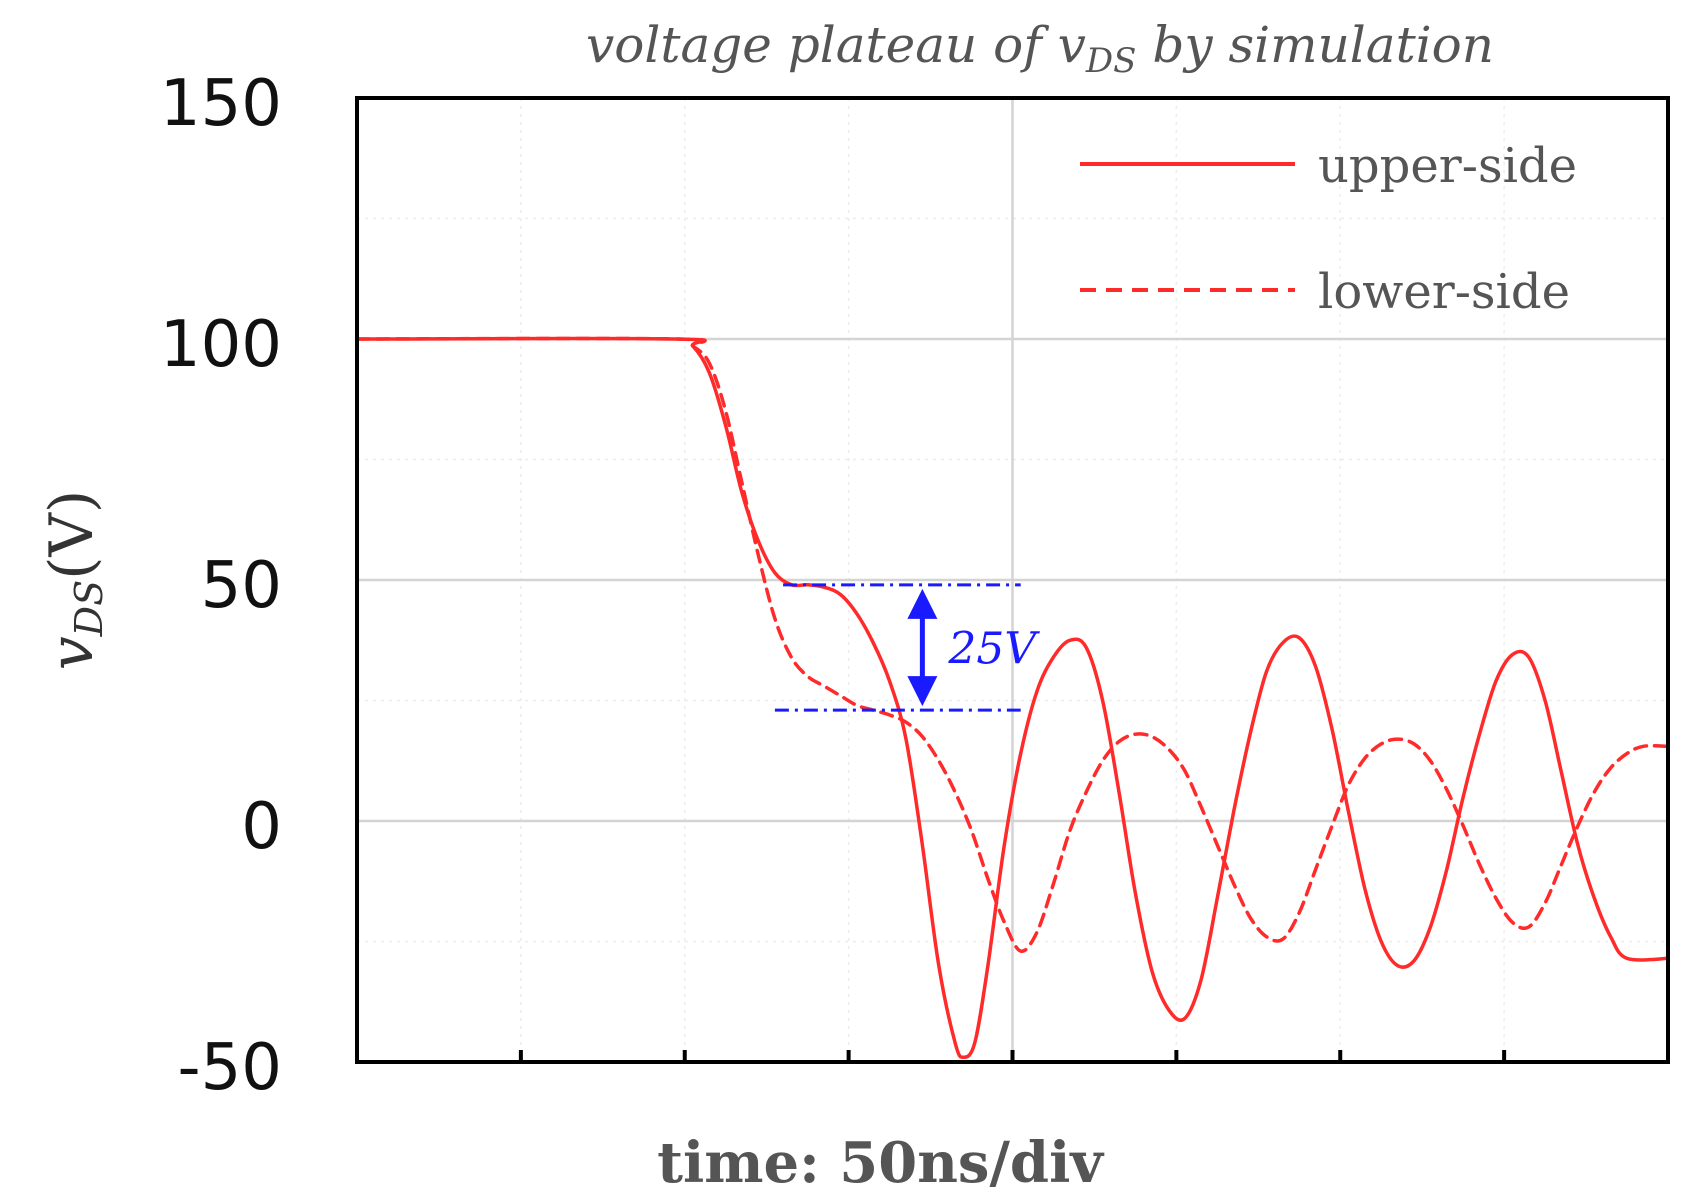  Describe the element at coordinates (993, 648) in the screenshot. I see `plateau-annotation-label: 25V` at that location.